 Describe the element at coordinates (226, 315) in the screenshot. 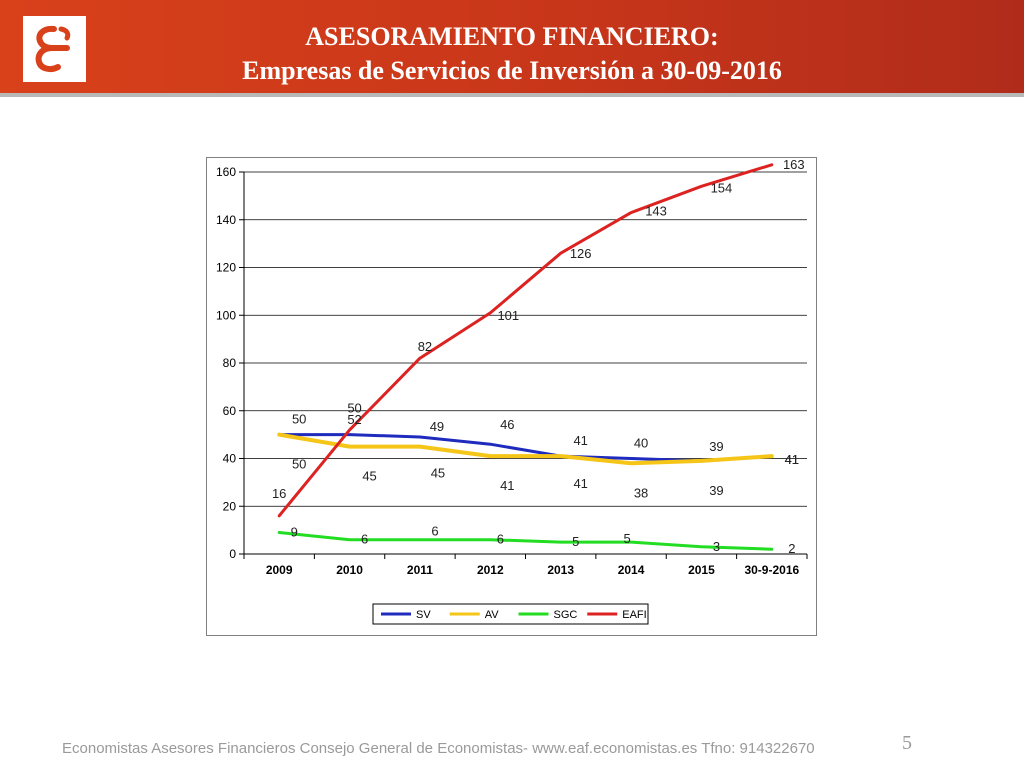

I see `y-tick-label: 100` at that location.